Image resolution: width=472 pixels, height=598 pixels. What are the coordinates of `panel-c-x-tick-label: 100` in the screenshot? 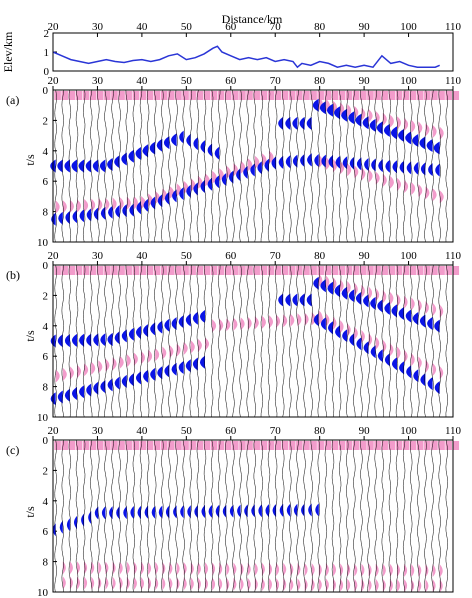 It's located at (408, 431).